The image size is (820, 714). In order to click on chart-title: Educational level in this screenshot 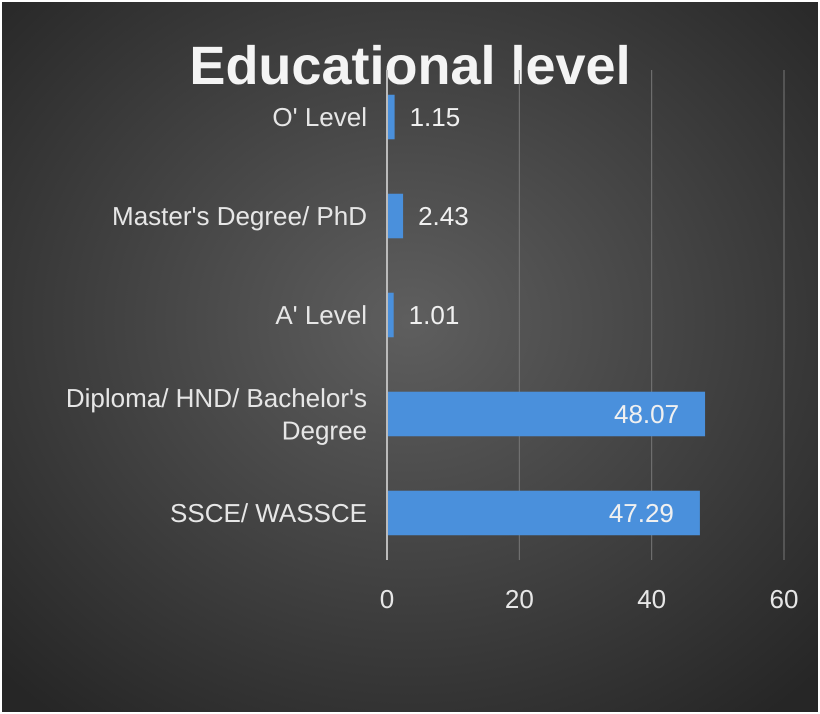, I will do `click(410, 66)`.